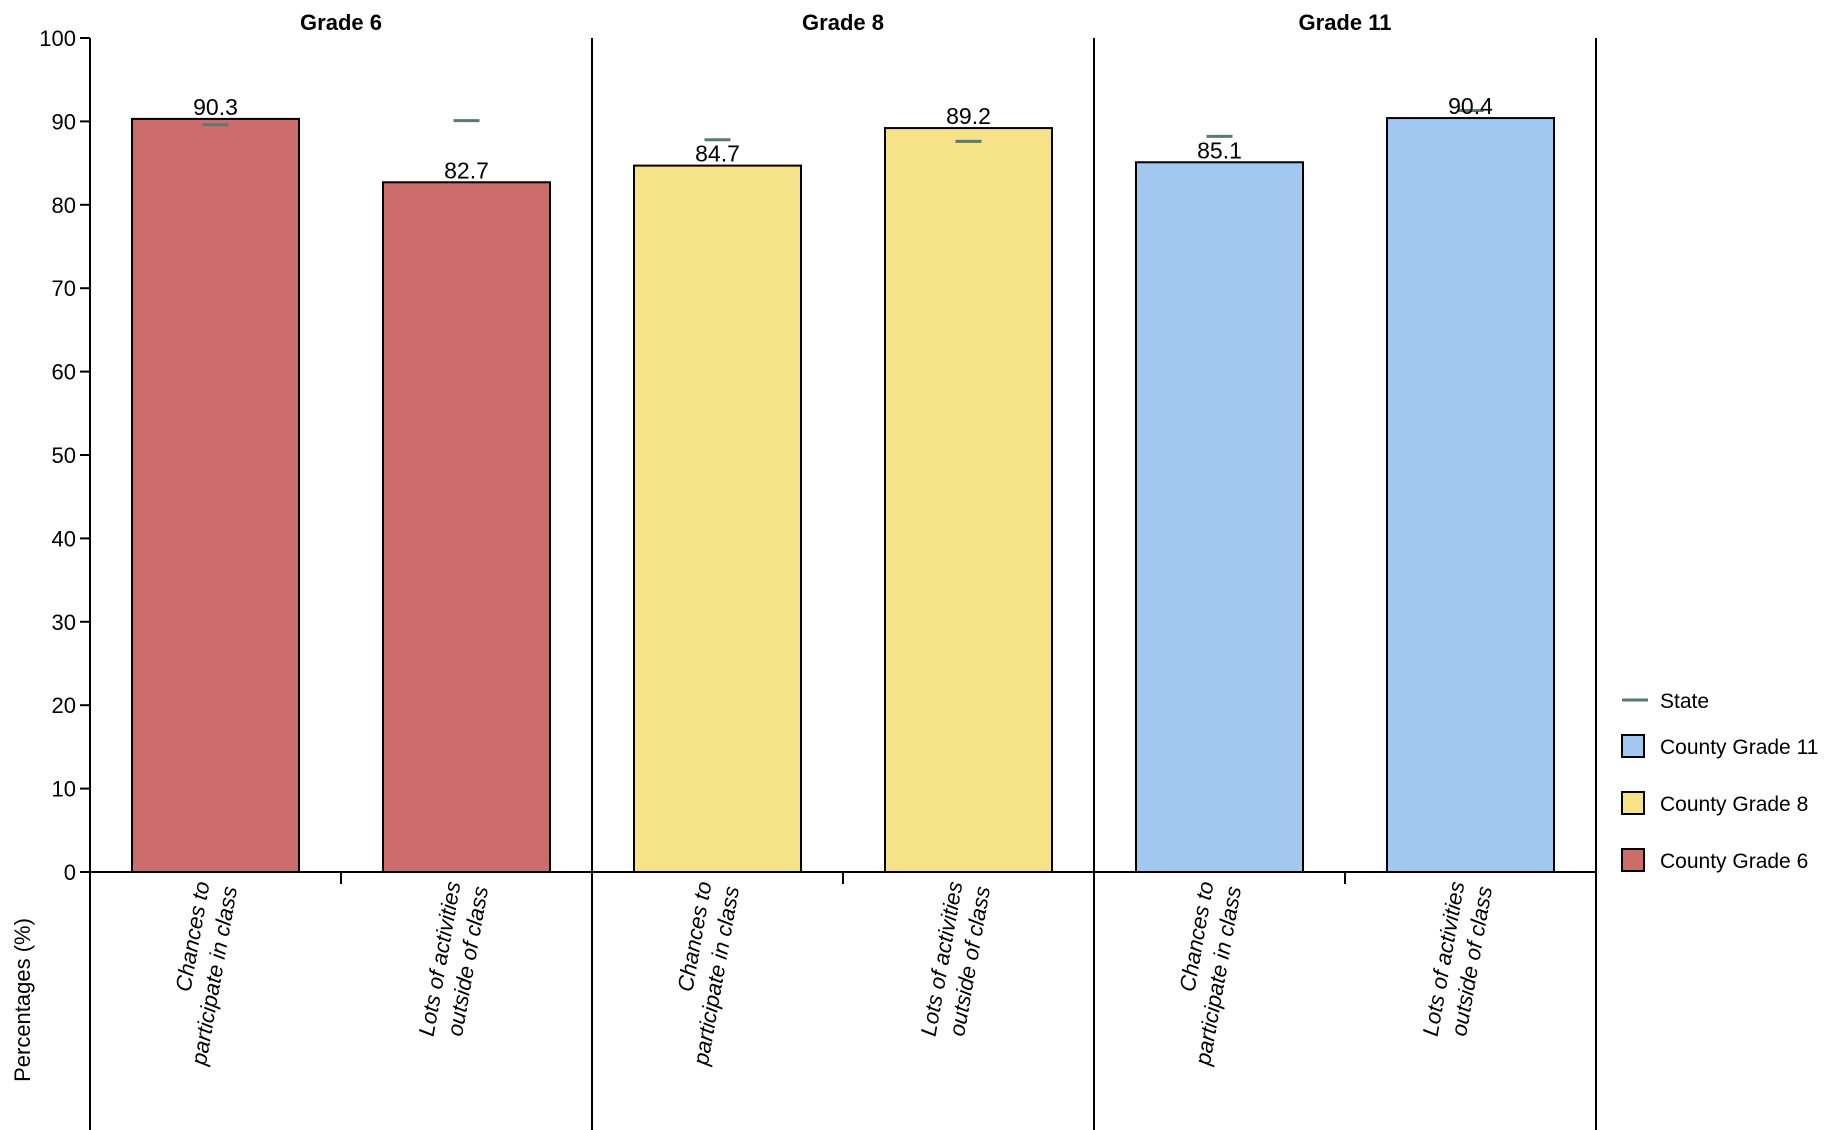  Describe the element at coordinates (1734, 861) in the screenshot. I see `legend-label: County Grade 6` at that location.